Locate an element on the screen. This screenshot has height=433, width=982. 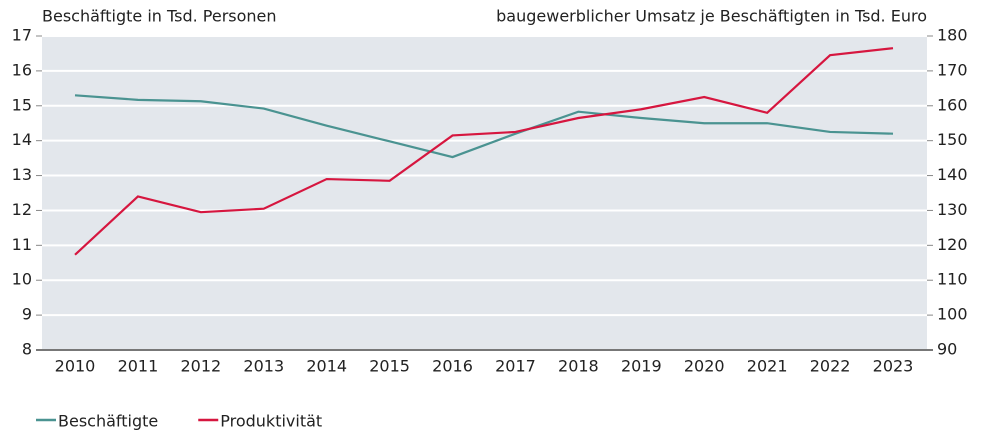
legend-label: Beschäftigte is located at coordinates (108, 421).